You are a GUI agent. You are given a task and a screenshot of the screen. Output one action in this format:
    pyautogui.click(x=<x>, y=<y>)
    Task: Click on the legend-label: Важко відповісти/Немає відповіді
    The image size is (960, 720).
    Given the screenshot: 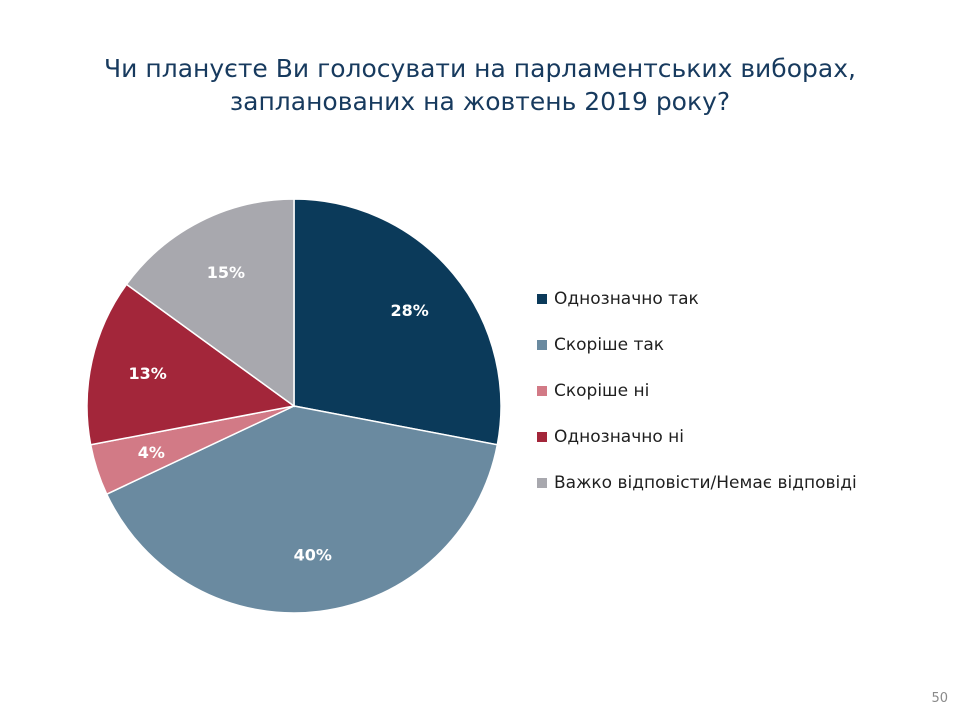 What is the action you would take?
    pyautogui.click(x=705, y=483)
    